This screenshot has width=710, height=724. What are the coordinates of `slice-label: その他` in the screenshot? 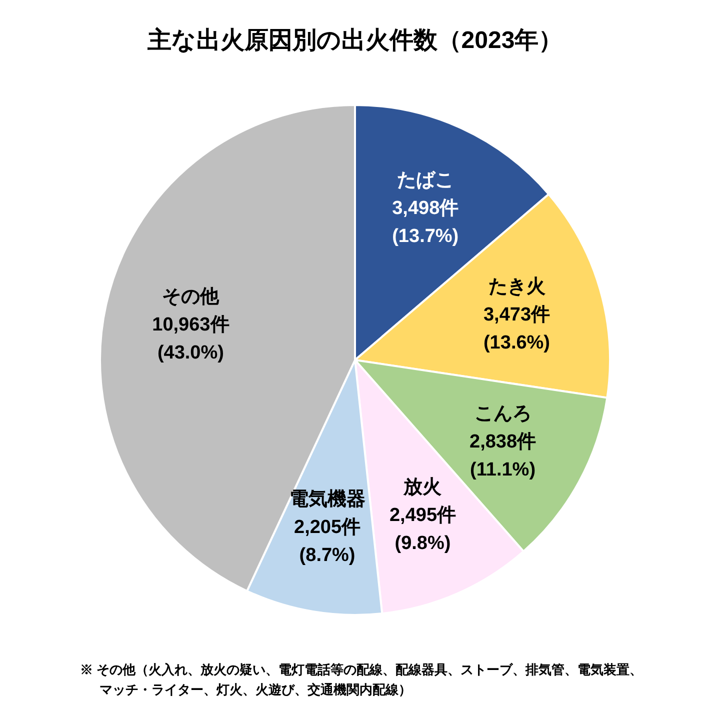 It's located at (191, 297).